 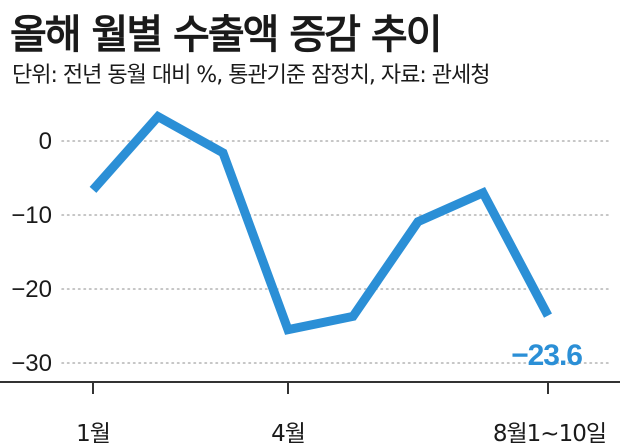 I want to click on y-tick-label: −10, so click(x=31, y=215).